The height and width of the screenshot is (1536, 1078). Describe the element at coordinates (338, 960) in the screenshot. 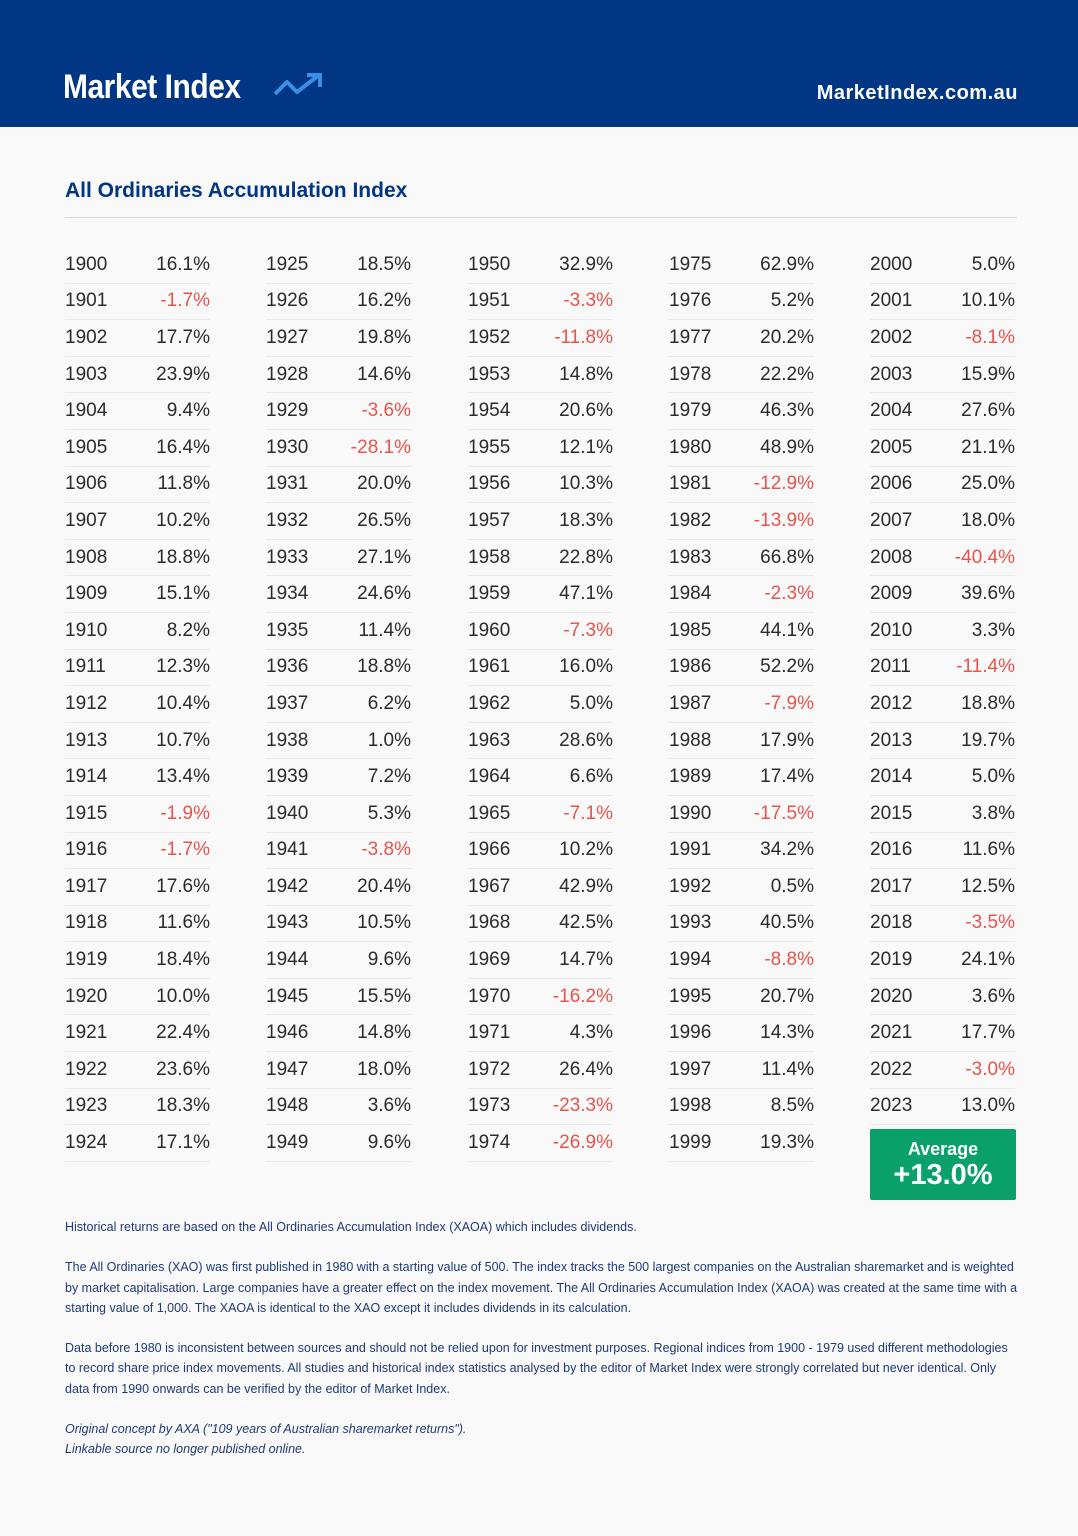

I see `table-row: 1944 9.6%` at that location.